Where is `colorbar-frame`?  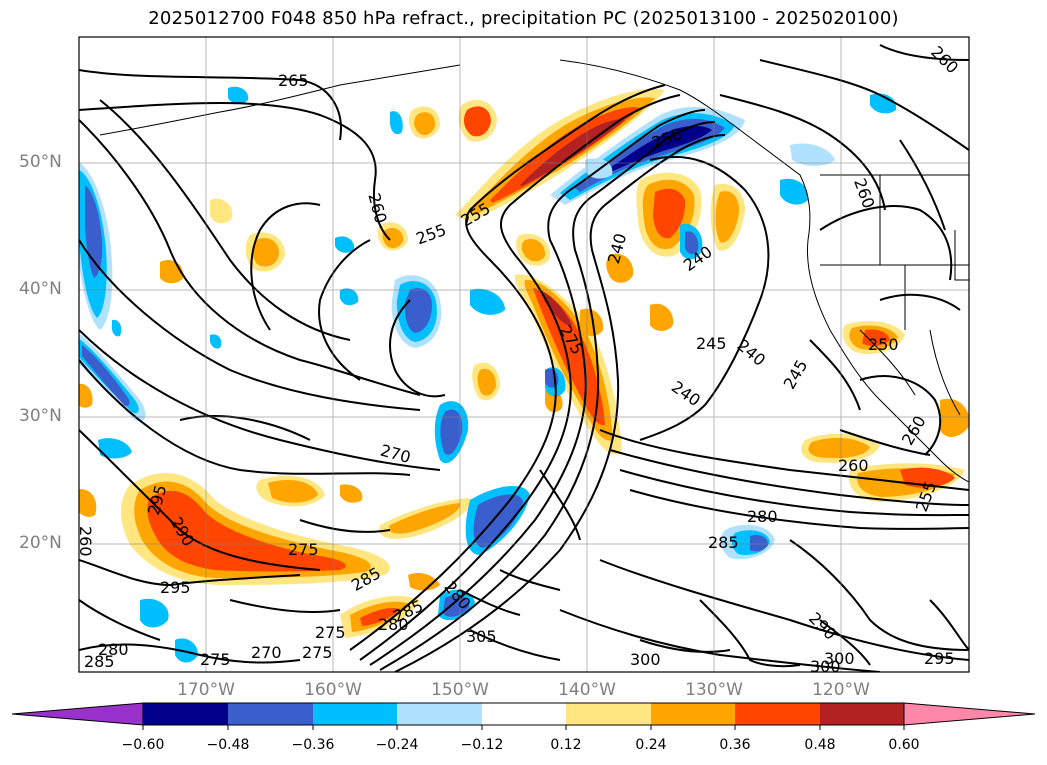
colorbar-frame is located at coordinates (523, 714).